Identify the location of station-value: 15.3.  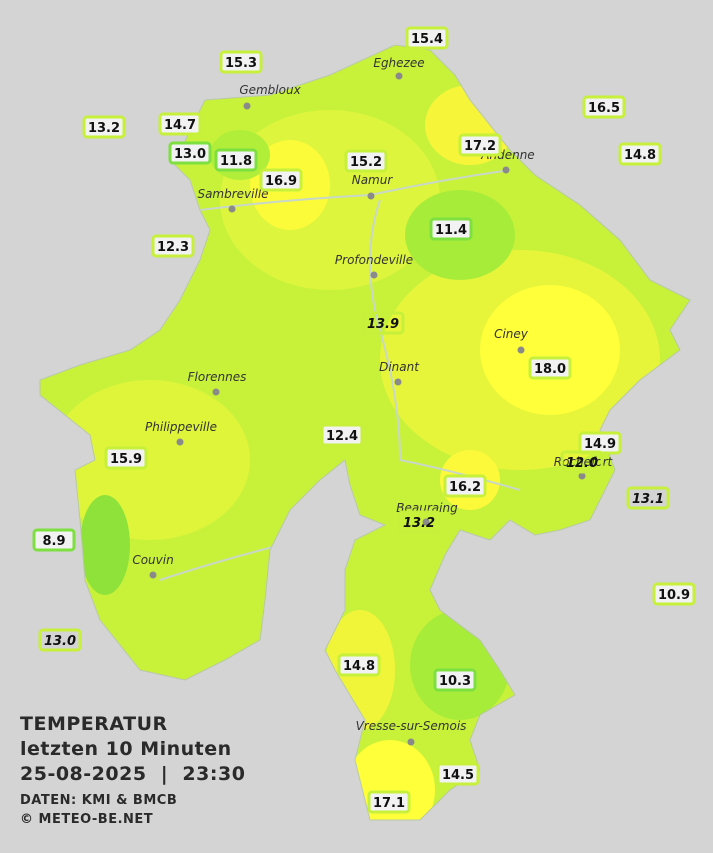
(241, 63).